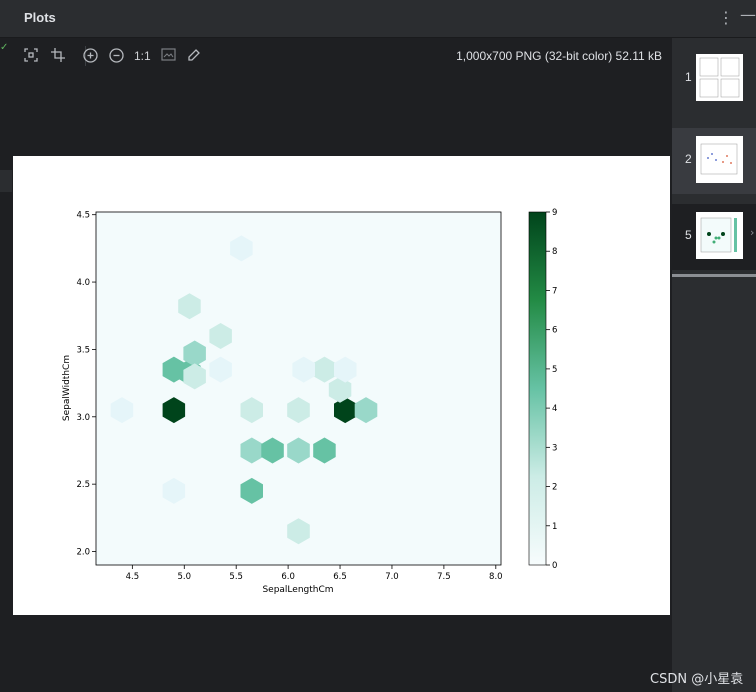 This screenshot has height=692, width=756. Describe the element at coordinates (496, 577) in the screenshot. I see `x-tick-label: 8.0` at that location.